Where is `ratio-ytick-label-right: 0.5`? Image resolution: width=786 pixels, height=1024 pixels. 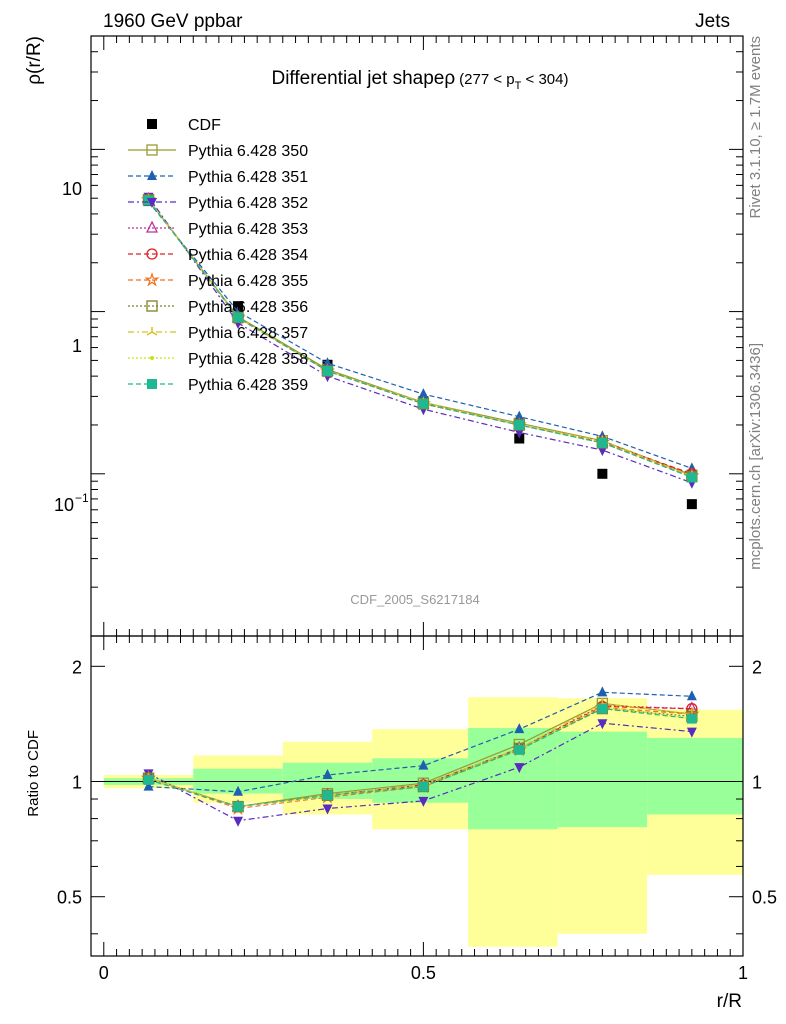 ratio-ytick-label-right: 0.5 is located at coordinates (764, 898).